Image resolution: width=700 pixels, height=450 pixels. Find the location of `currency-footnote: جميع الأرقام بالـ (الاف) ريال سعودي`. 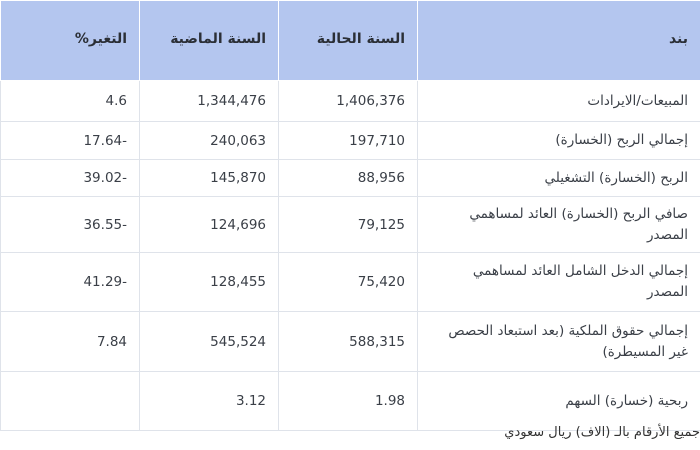

currency-footnote: جميع الأرقام بالـ (الاف) ريال سعودي is located at coordinates (602, 432).